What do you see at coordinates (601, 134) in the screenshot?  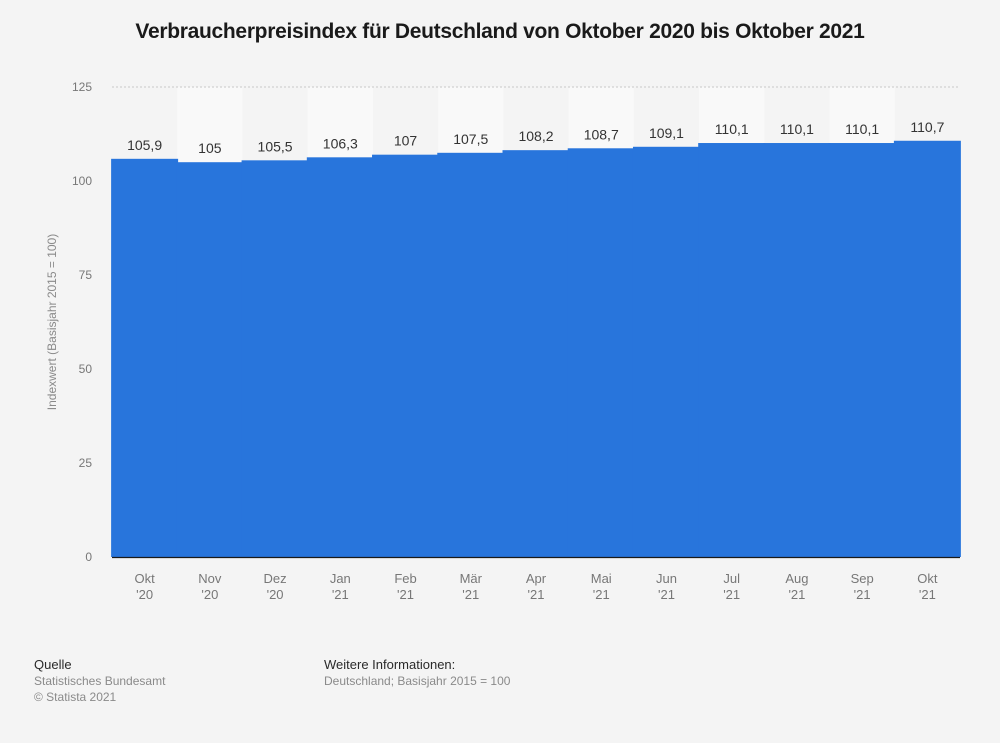 I see `value-label: 108,7` at bounding box center [601, 134].